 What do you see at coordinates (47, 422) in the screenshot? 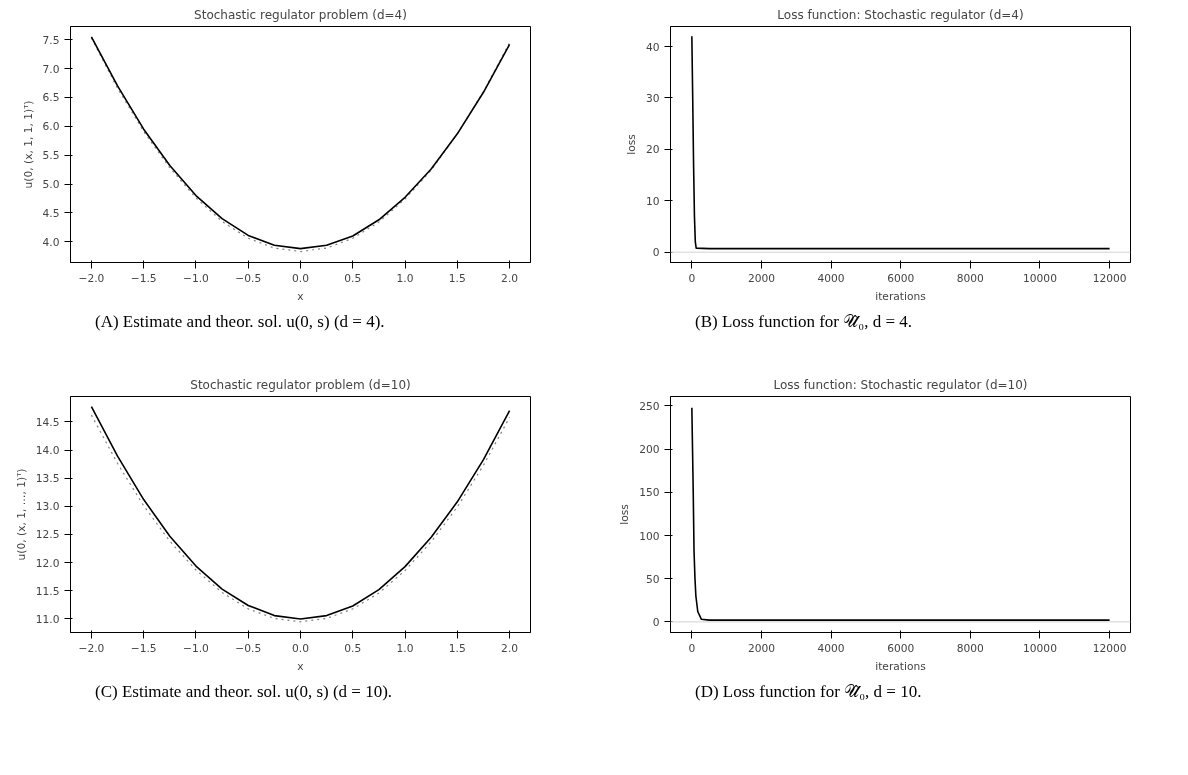
I see `y-tick-label: 14.5` at bounding box center [47, 422].